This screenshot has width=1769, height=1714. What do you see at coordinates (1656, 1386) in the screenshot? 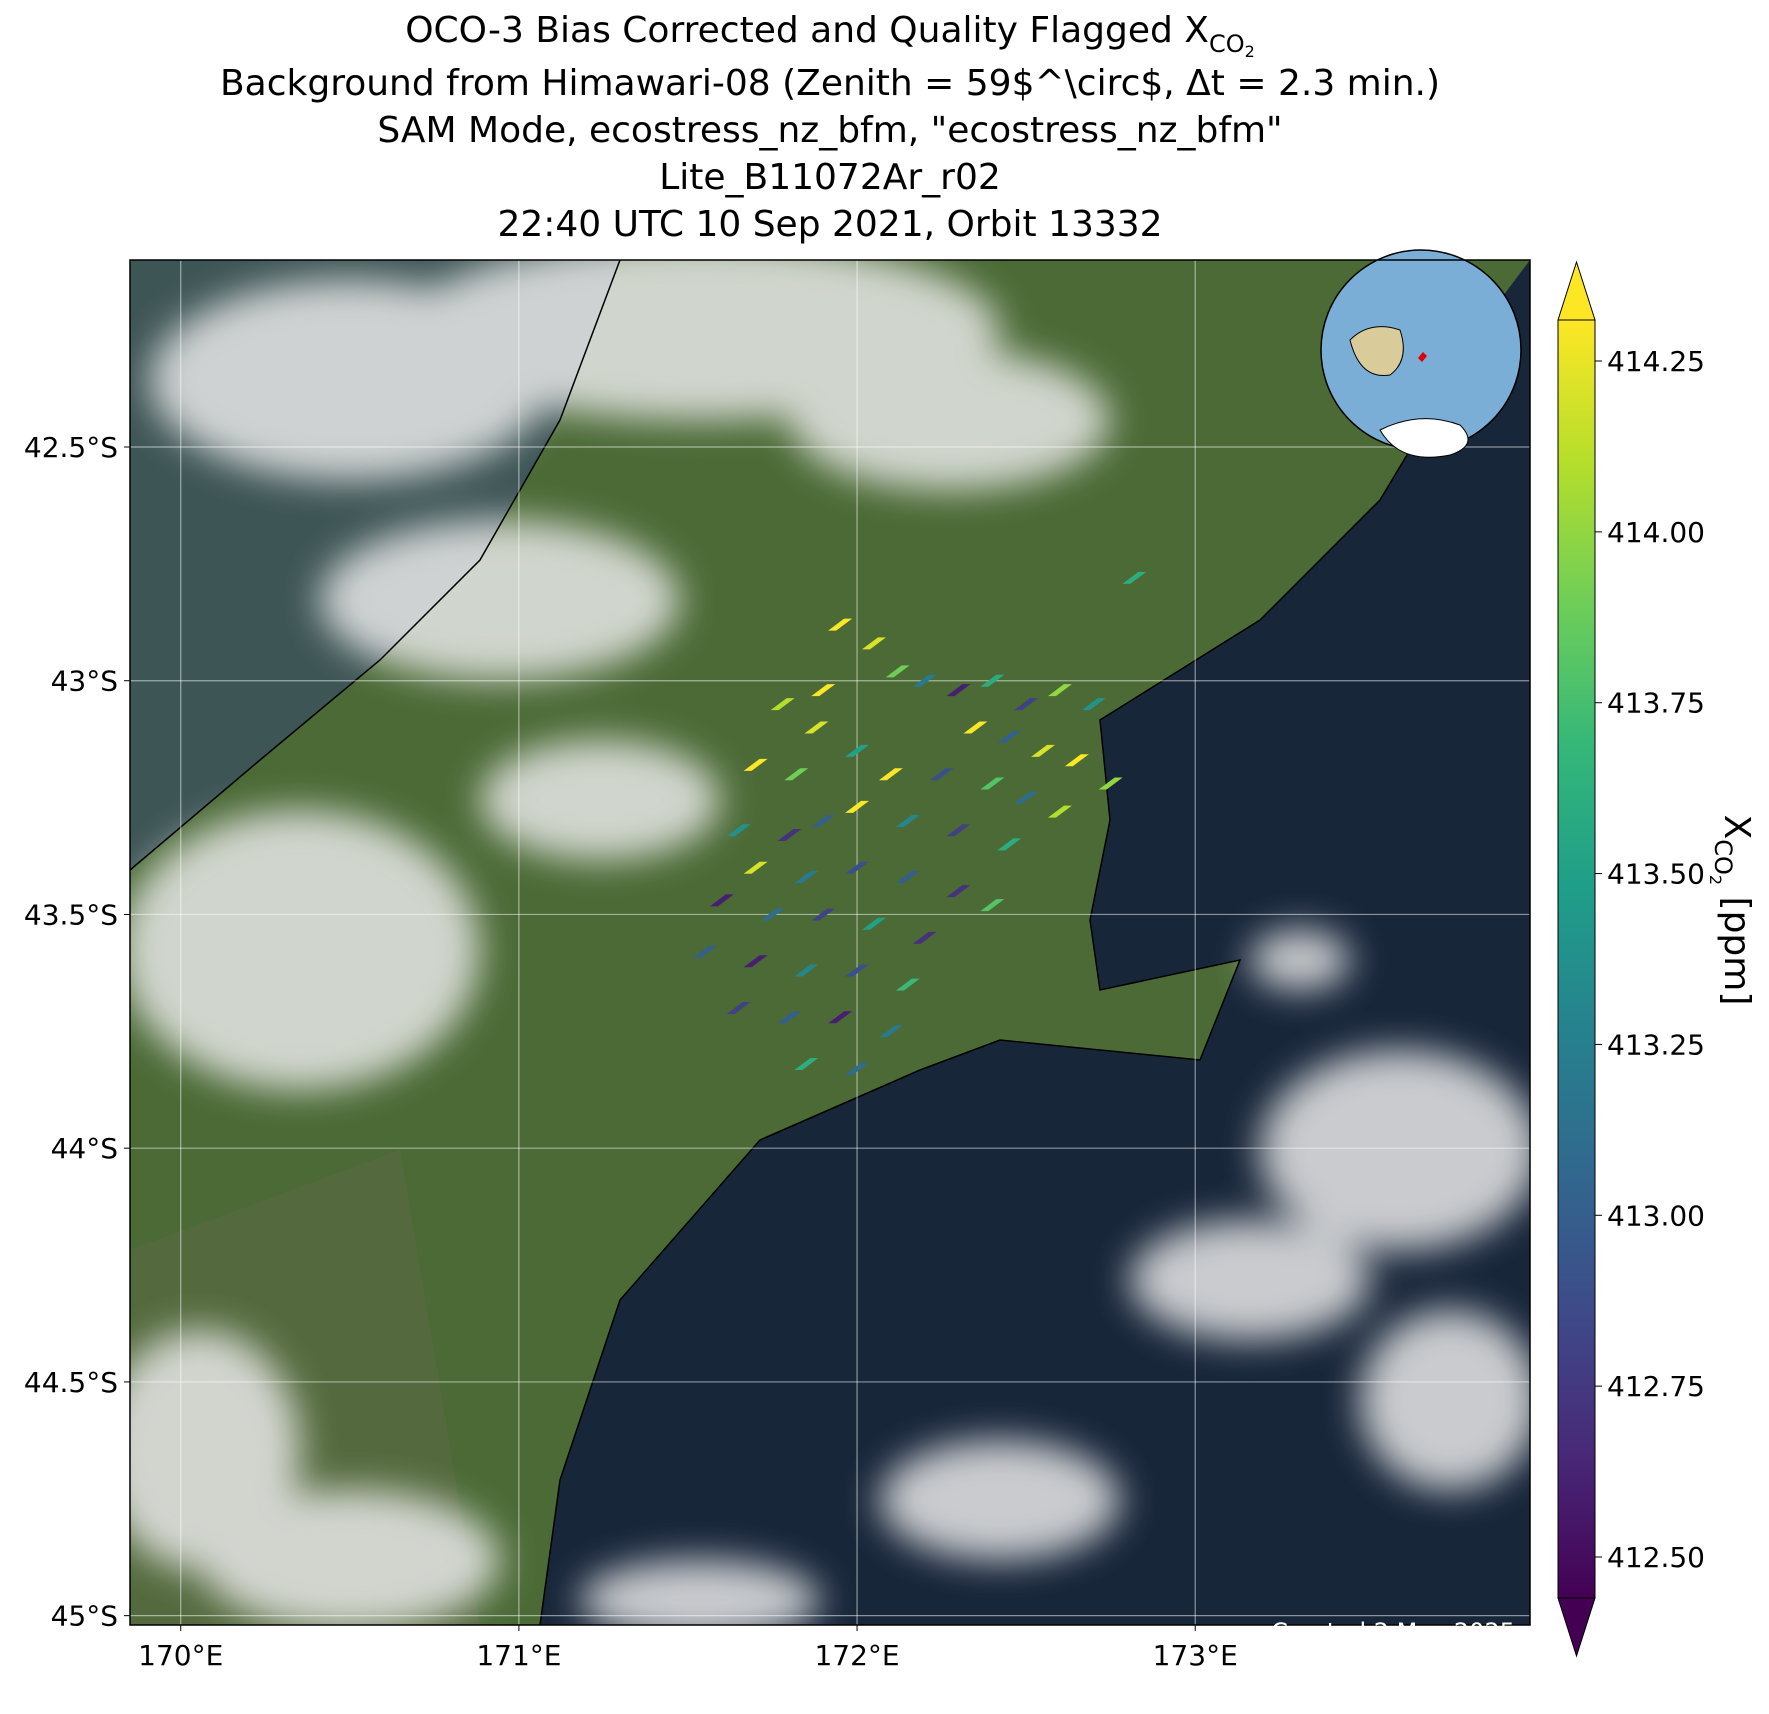
I see `colorbar-tick-label: 412.75` at bounding box center [1656, 1386].